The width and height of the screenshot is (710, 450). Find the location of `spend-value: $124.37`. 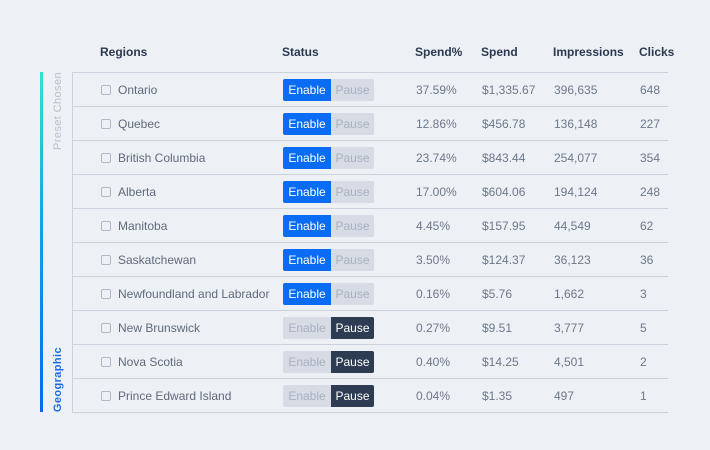

spend-value: $124.37 is located at coordinates (504, 259).